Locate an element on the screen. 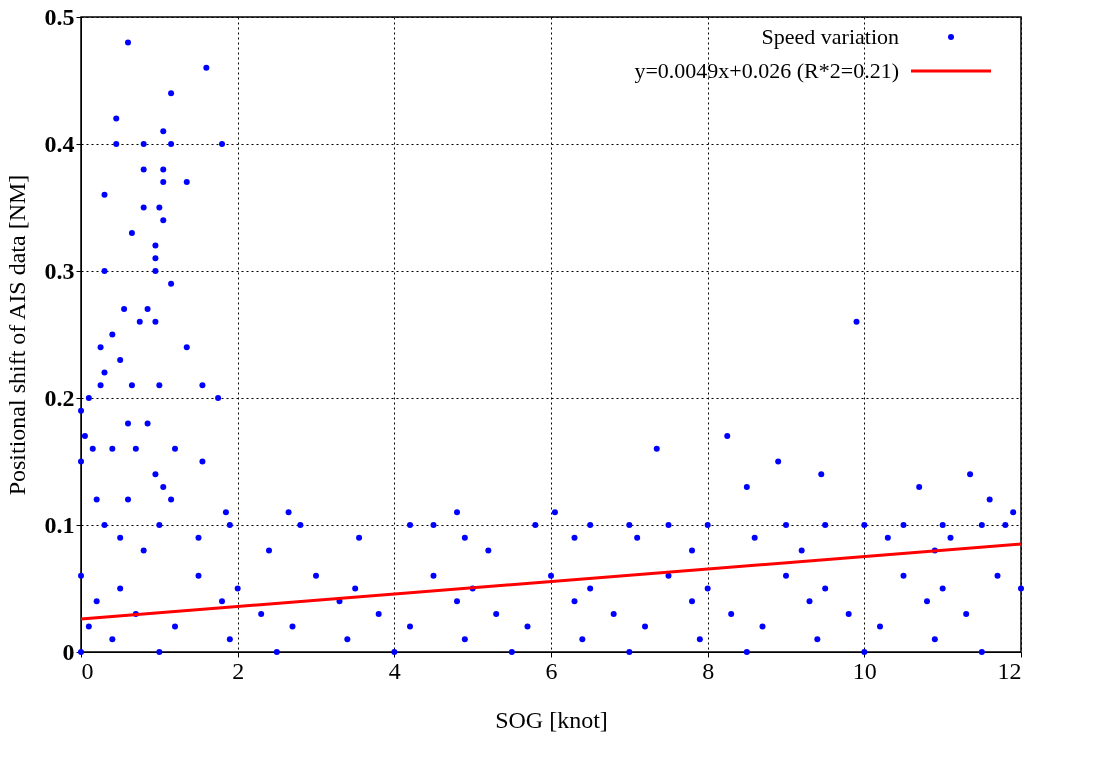 The image size is (1097, 774). legend-label: Speed variation is located at coordinates (830, 36).